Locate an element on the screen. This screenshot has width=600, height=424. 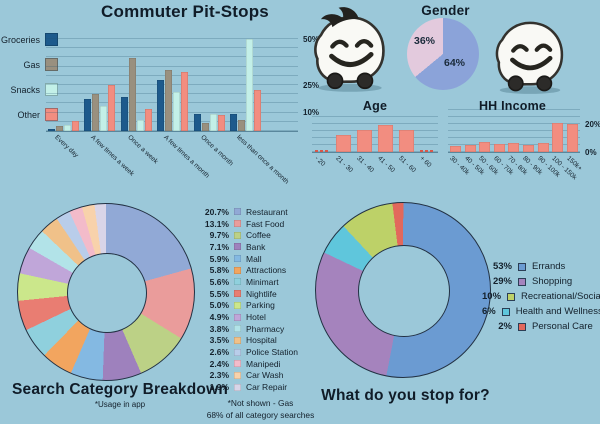
bar-8090k is located at coordinates (528, 148).